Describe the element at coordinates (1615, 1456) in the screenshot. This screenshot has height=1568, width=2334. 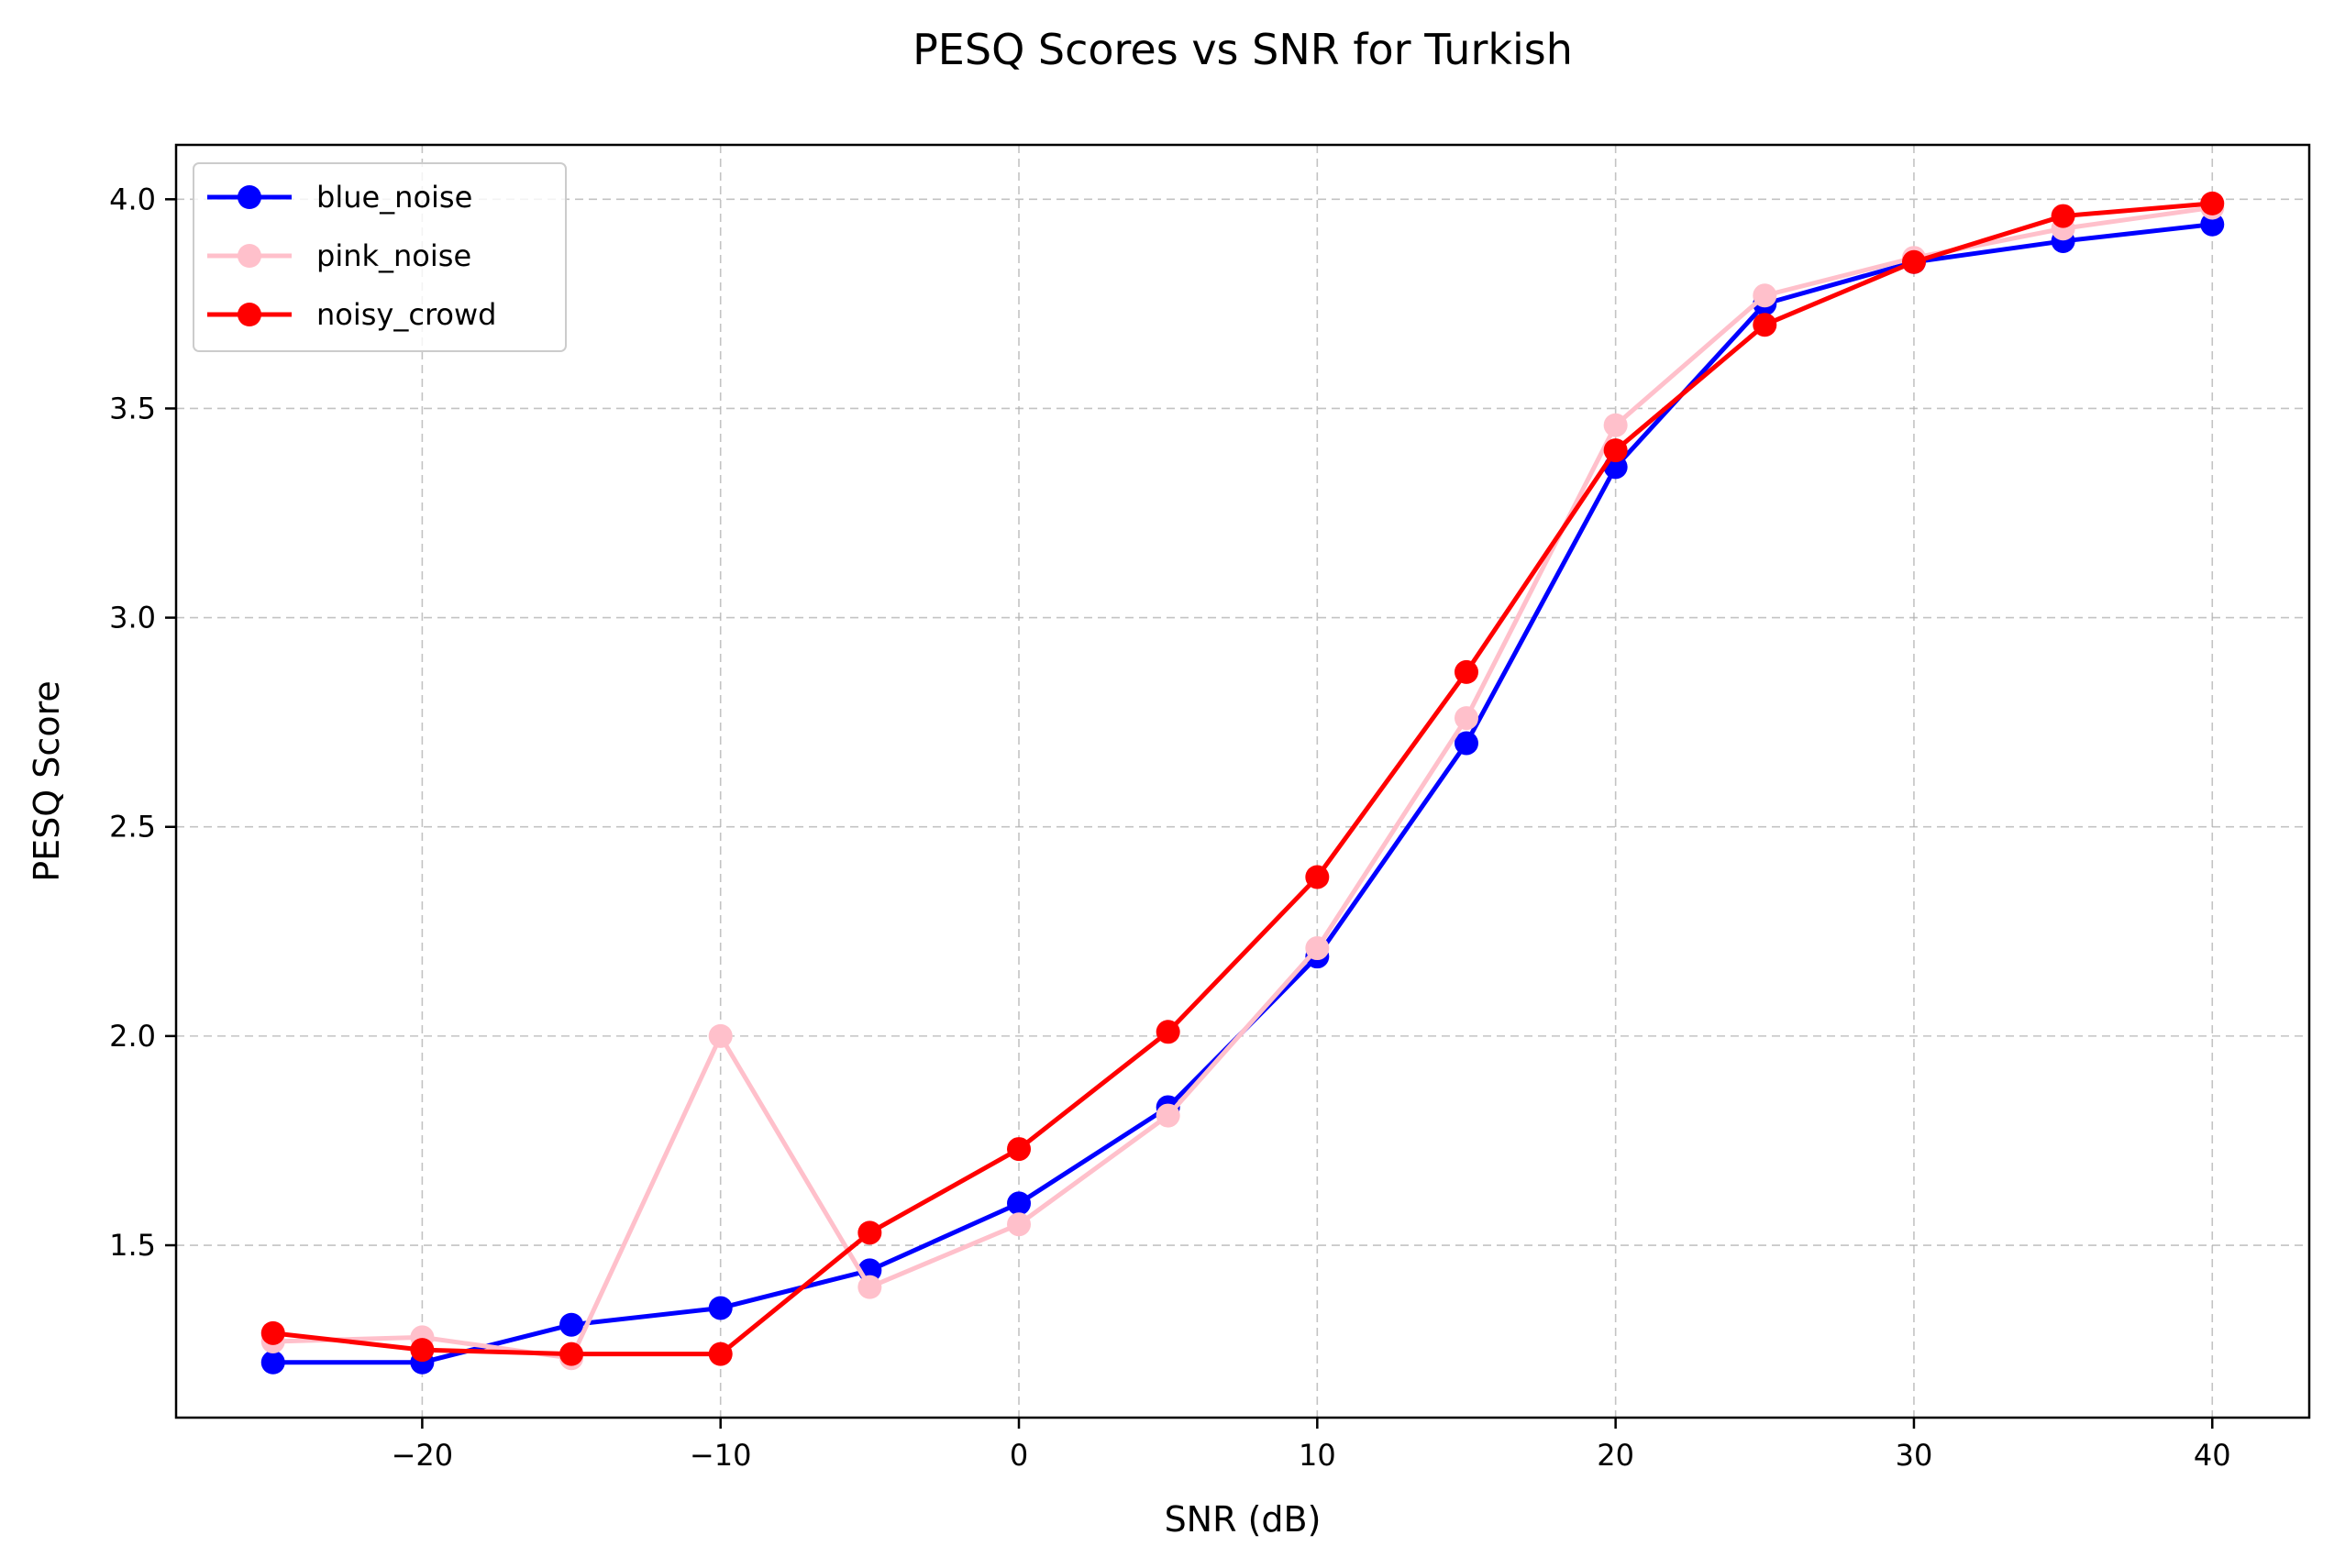
I see `x-tick-label: 20` at that location.